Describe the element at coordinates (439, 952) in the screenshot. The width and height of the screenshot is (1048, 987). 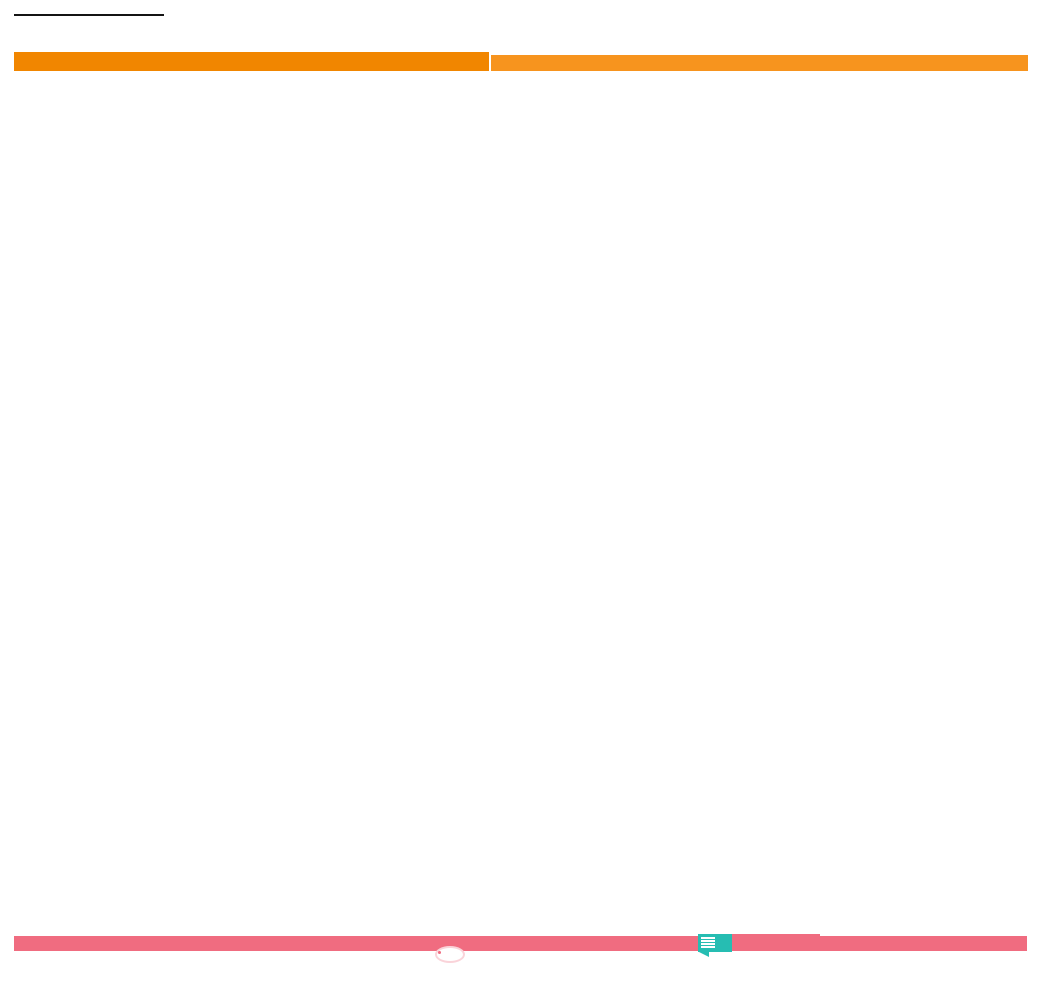
I see `footer-notch-dot` at that location.